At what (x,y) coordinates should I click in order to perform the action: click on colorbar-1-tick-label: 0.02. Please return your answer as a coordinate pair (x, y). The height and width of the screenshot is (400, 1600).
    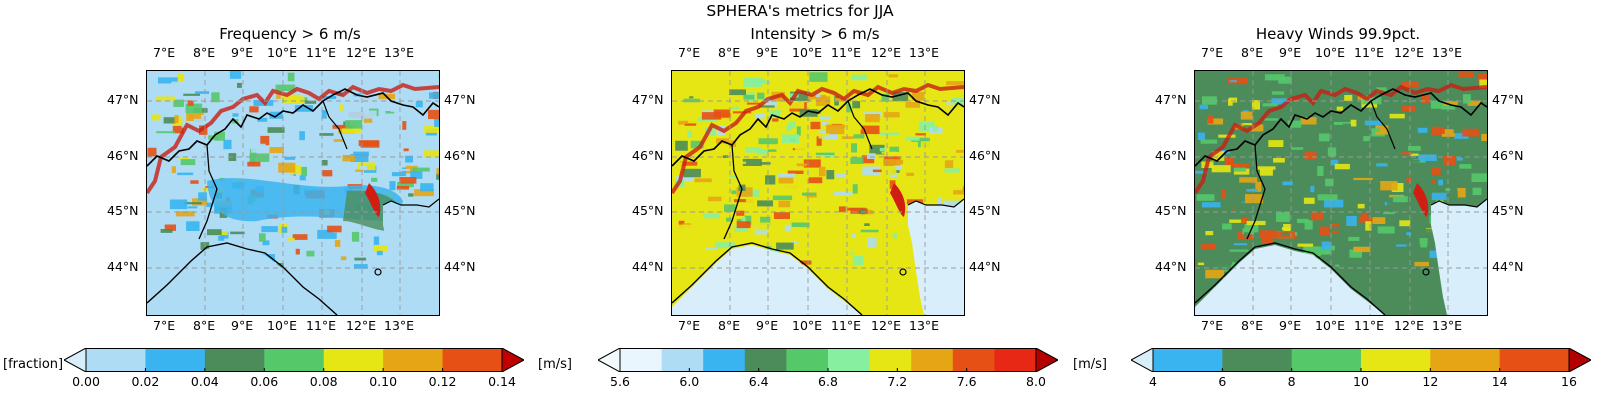
    Looking at the image, I should click on (146, 381).